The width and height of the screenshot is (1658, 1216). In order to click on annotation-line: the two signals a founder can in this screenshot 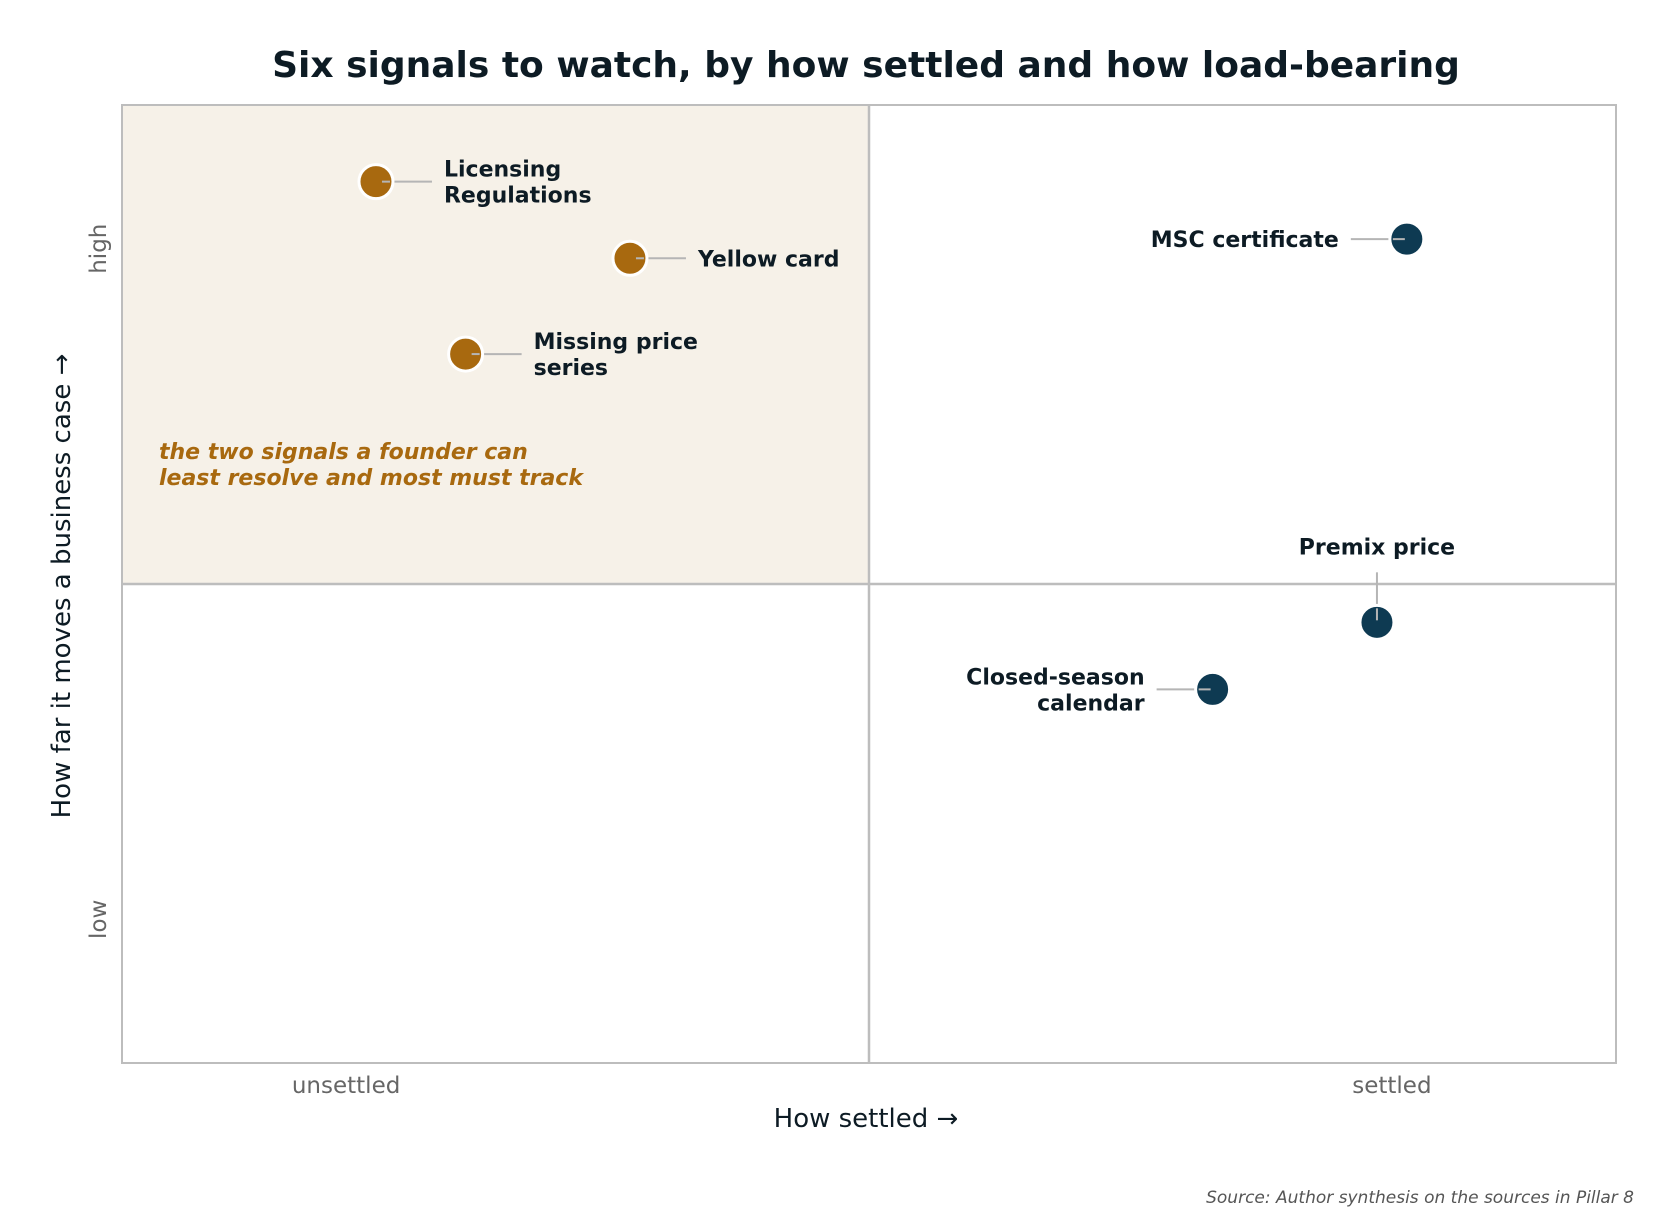, I will do `click(343, 452)`.